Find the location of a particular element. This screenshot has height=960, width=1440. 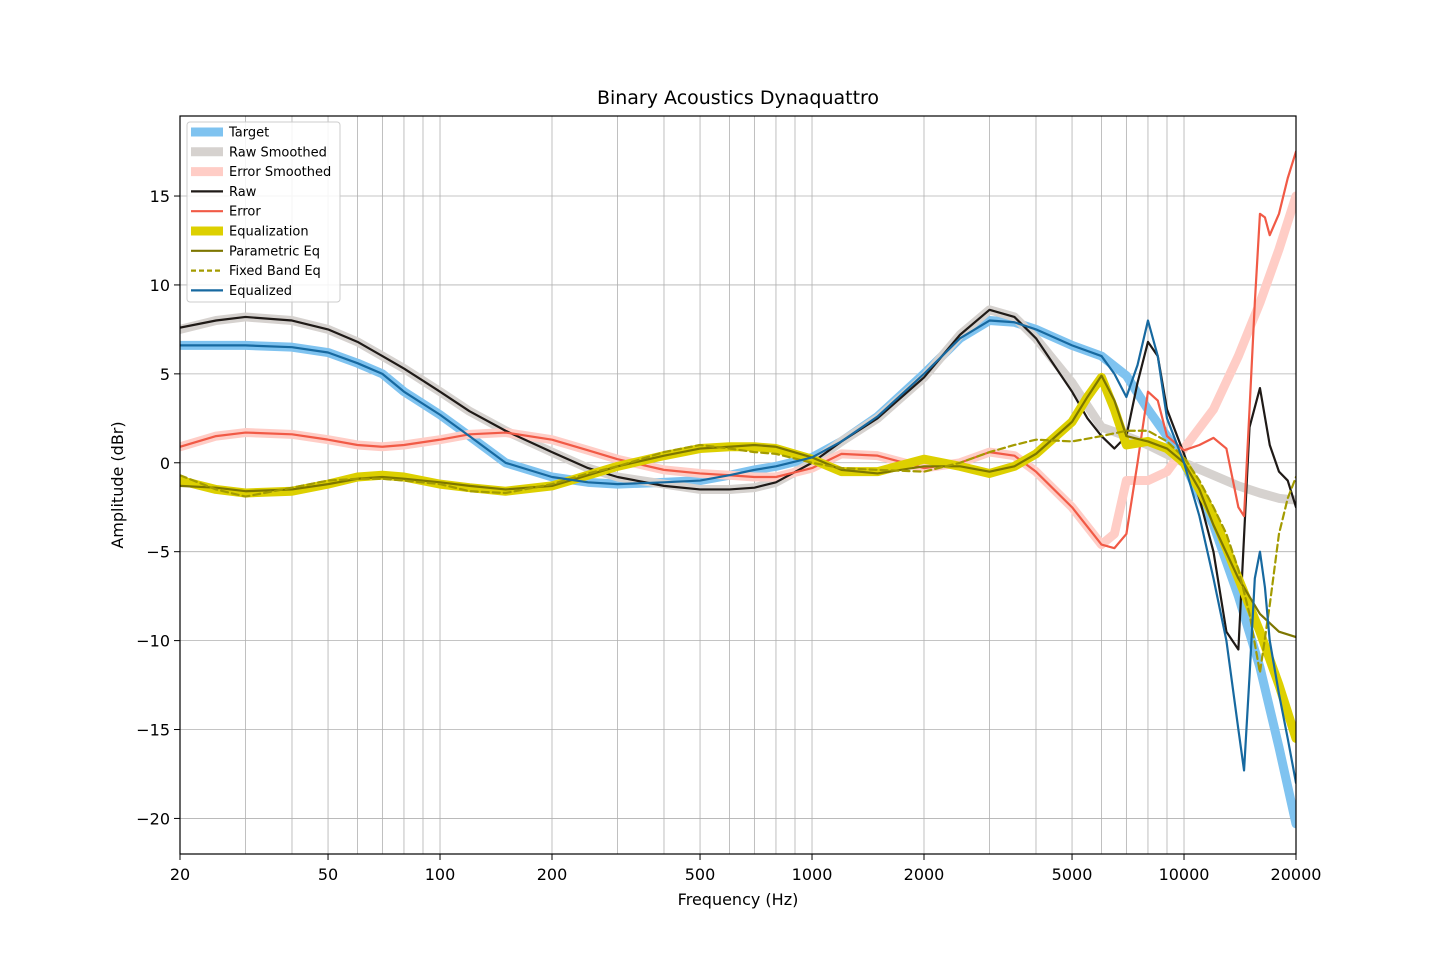

y-tick-label: −20 is located at coordinates (153, 818).